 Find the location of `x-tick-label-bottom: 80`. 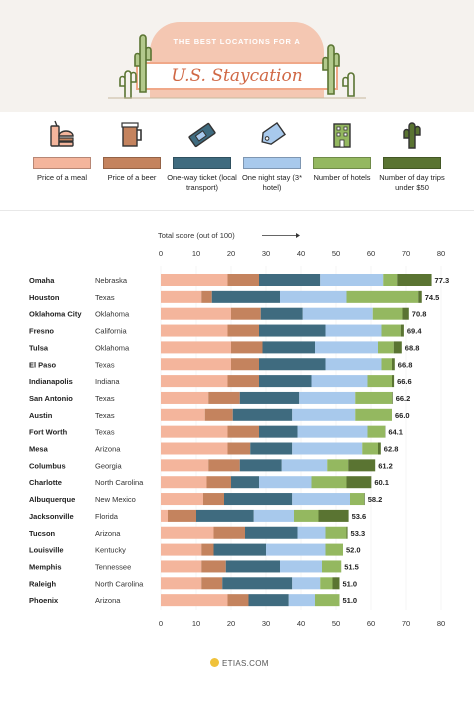

x-tick-label-bottom: 80 is located at coordinates (441, 623).